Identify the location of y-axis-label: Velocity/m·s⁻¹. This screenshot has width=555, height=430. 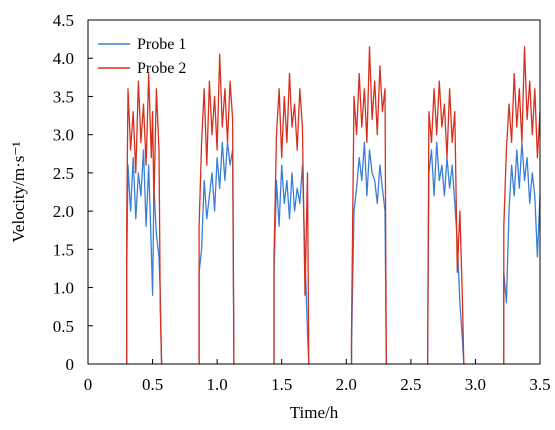
(18, 192).